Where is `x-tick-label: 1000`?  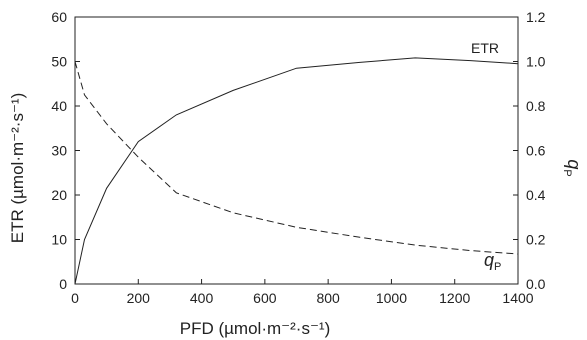 x-tick-label: 1000 is located at coordinates (391, 298).